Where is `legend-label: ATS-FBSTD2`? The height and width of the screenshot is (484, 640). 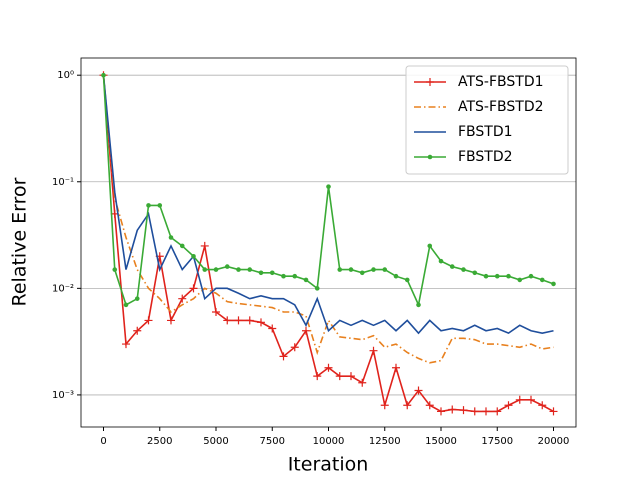
legend-label: ATS-FBSTD2 is located at coordinates (501, 107).